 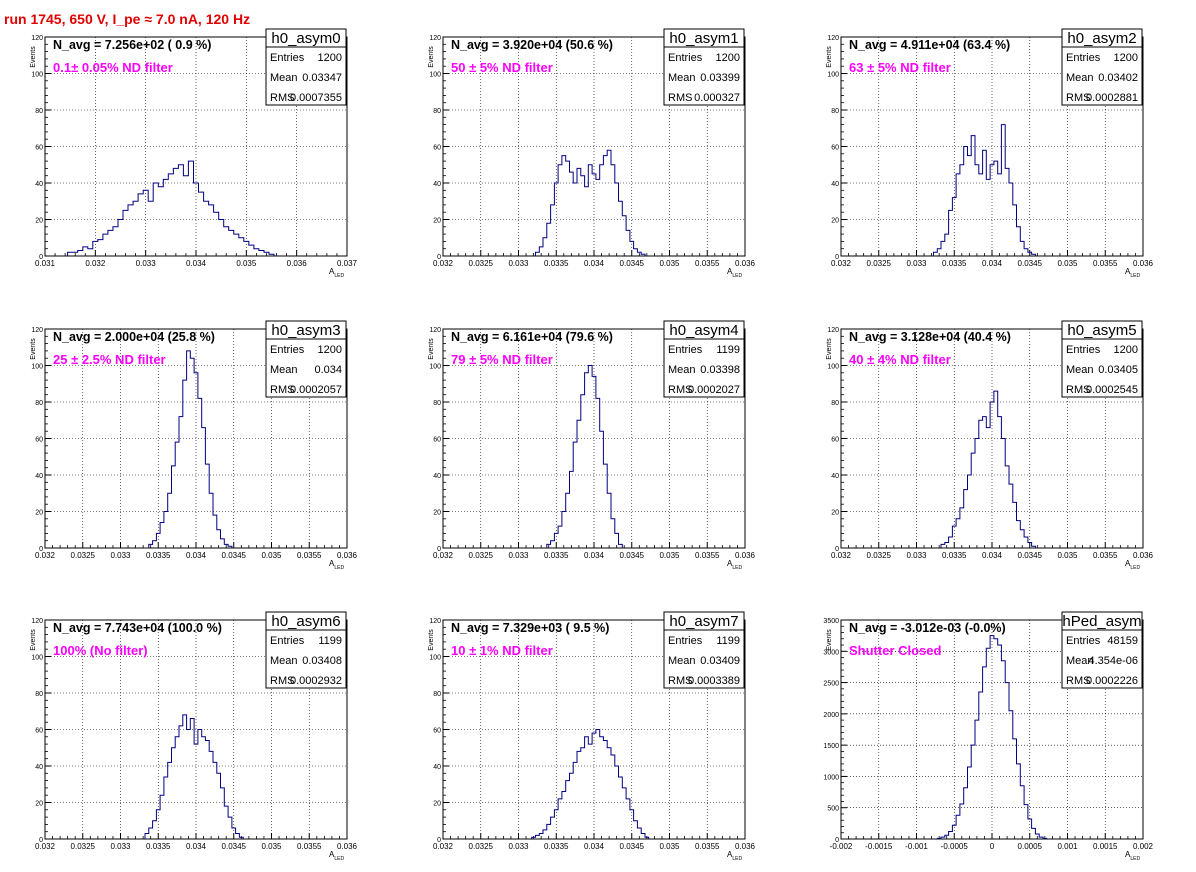 I want to click on y-tick-label: 1000, so click(x=831, y=777).